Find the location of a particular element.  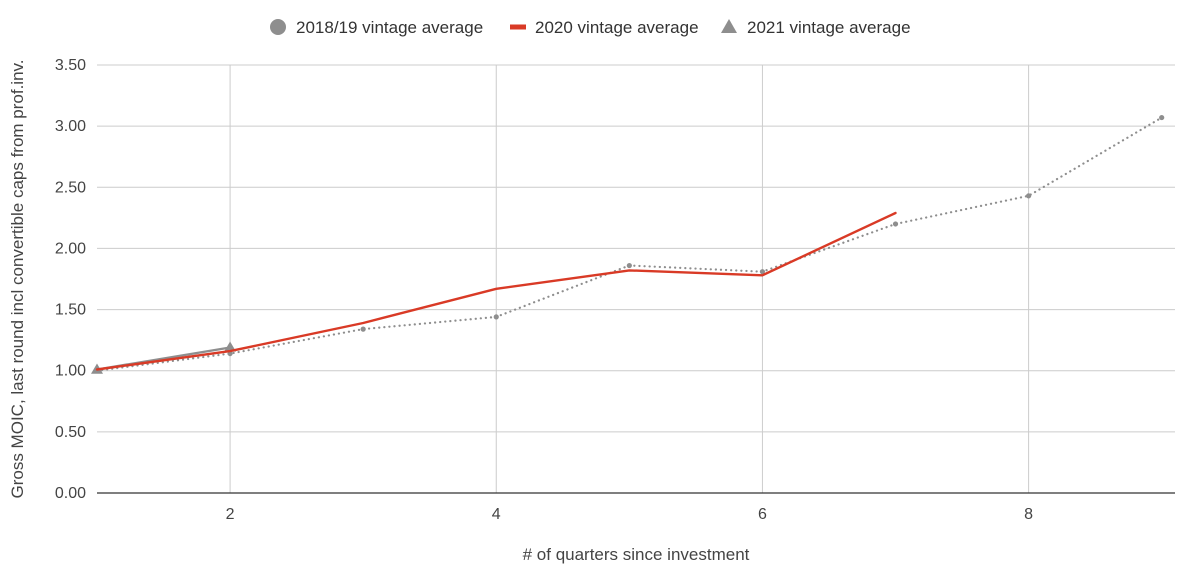

y-tick-label: 0.00 is located at coordinates (70, 493).